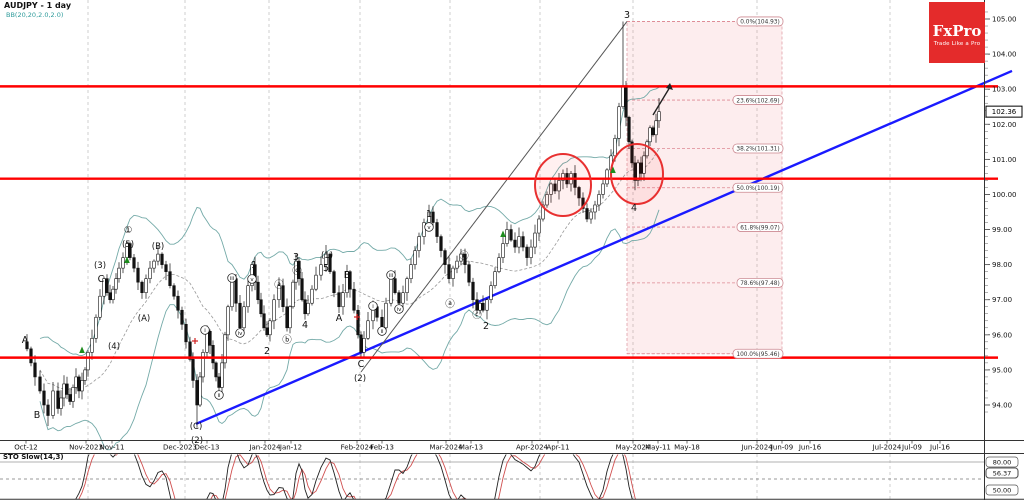  What do you see at coordinates (382, 448) in the screenshot?
I see `x-axis-label: Feb-13` at bounding box center [382, 448].